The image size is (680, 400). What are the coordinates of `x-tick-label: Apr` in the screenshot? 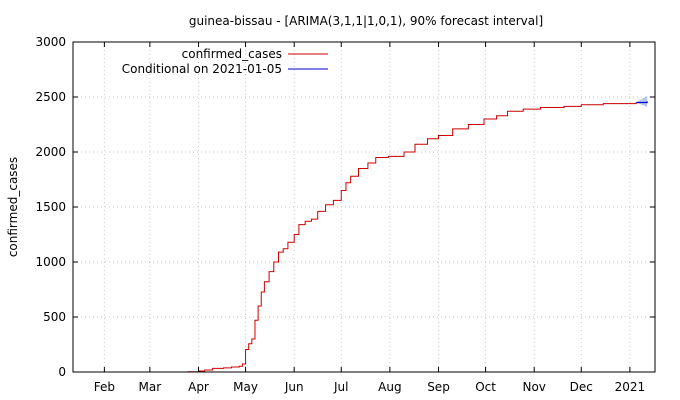 It's located at (198, 387).